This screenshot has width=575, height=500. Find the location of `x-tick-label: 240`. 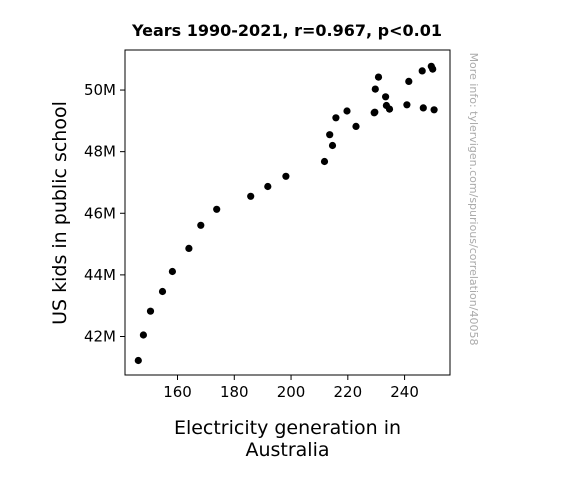

x-tick-label: 240 is located at coordinates (404, 392).